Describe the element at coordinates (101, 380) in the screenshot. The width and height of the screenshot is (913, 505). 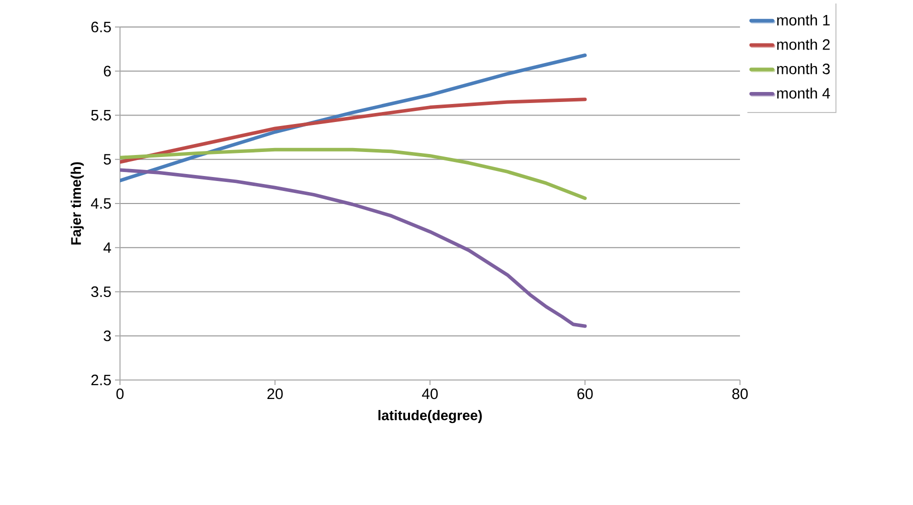
I see `y-tick-label: 2.5` at that location.